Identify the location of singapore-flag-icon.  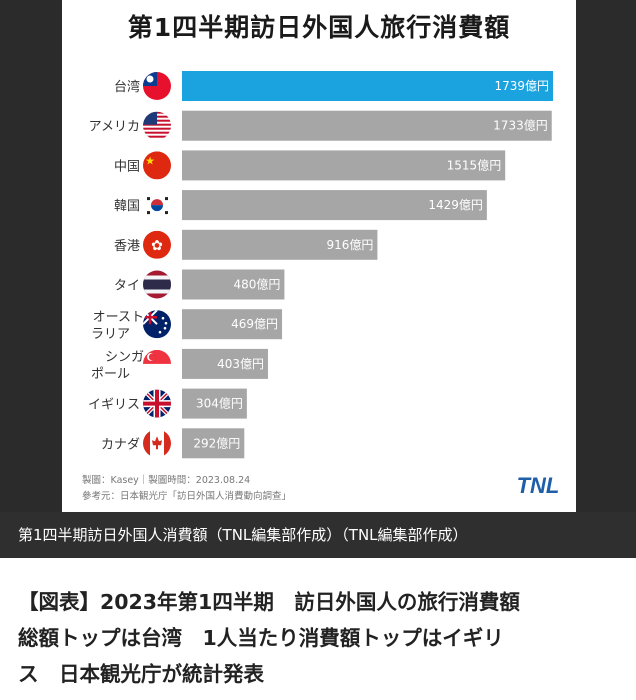
(157, 363).